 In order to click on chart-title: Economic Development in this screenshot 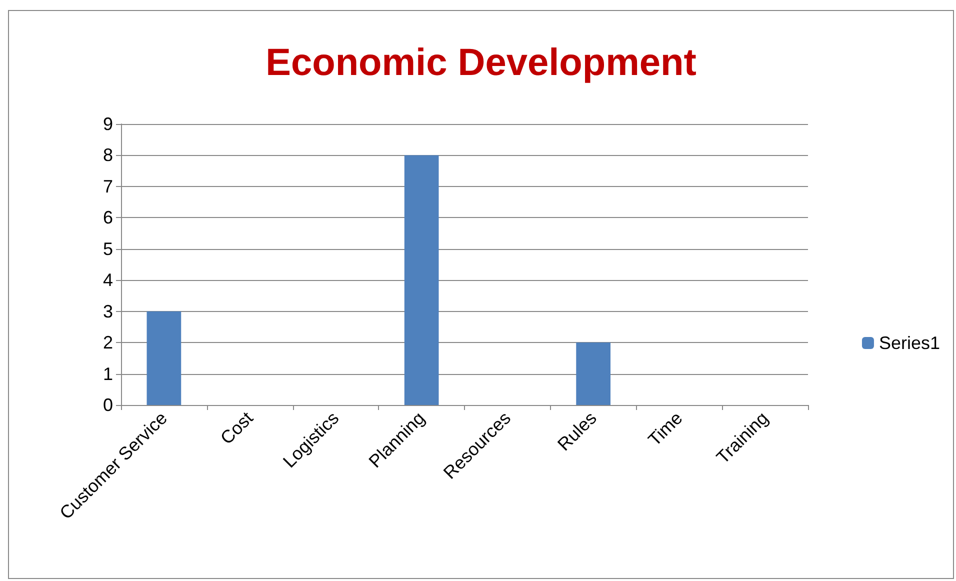, I will do `click(481, 63)`.